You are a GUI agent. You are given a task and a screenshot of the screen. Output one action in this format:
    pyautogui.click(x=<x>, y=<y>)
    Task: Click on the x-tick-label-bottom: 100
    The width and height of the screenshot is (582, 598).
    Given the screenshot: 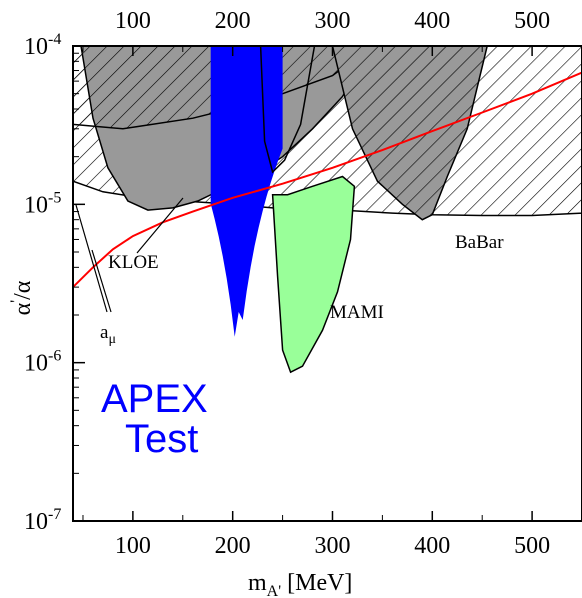 What is the action you would take?
    pyautogui.click(x=133, y=546)
    